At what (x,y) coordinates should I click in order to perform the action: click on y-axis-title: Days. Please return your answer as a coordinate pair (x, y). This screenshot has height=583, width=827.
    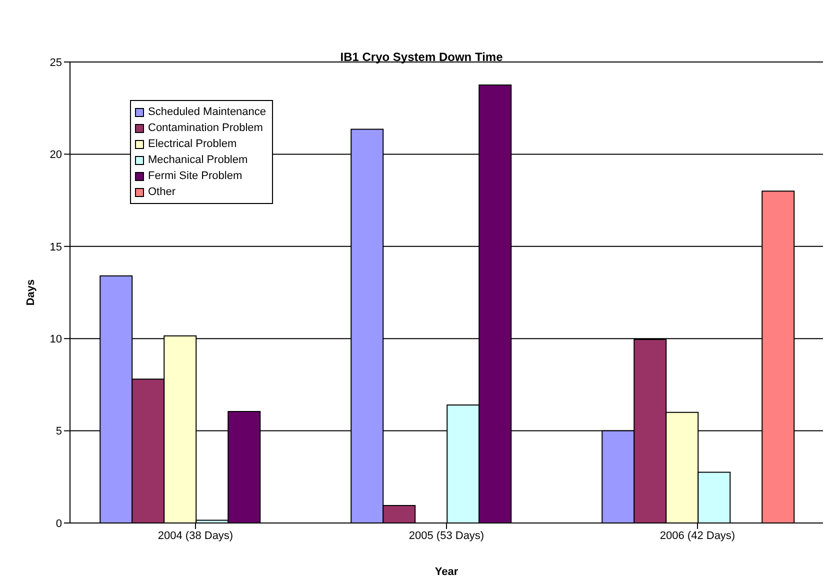
    Looking at the image, I should click on (30, 292).